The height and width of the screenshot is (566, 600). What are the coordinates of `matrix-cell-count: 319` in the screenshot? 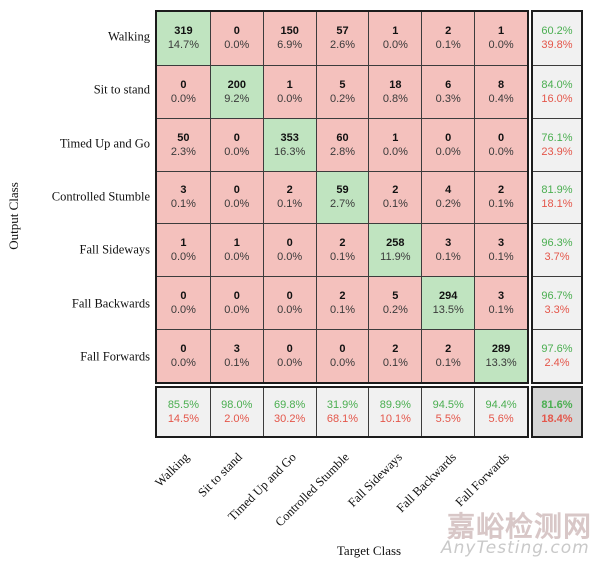 It's located at (183, 31).